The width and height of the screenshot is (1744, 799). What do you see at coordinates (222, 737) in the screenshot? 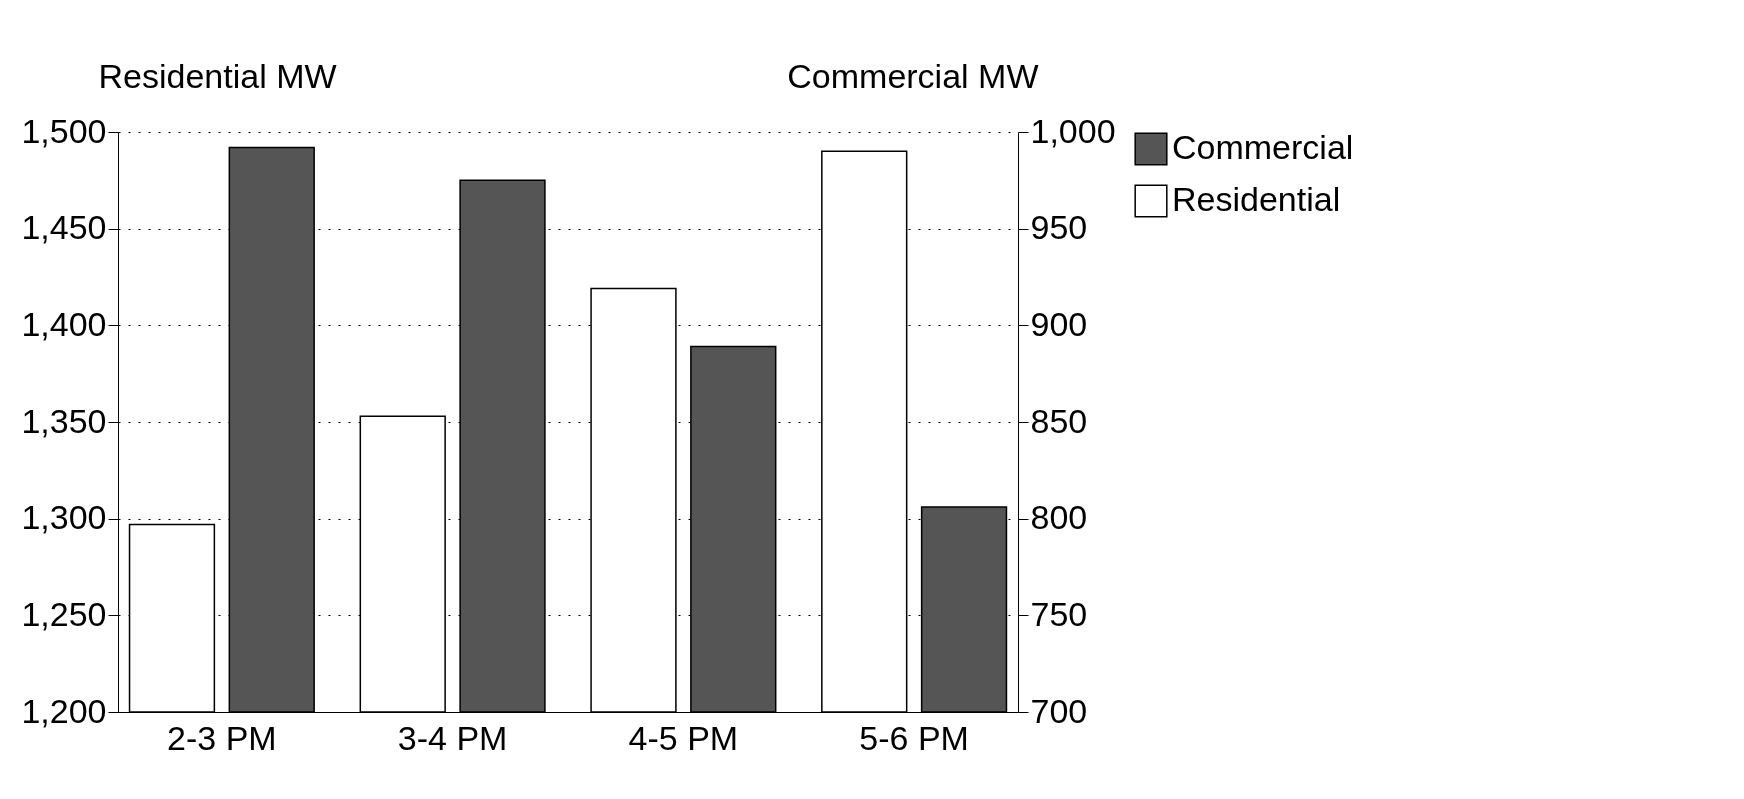
I see `x-tick-label: 2-3 PM` at bounding box center [222, 737].